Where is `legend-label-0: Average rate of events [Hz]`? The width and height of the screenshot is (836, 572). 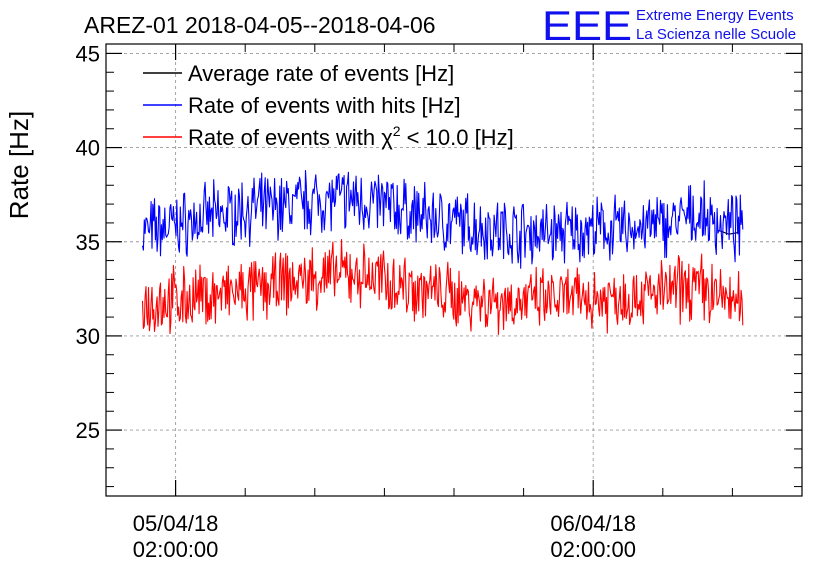
legend-label-0: Average rate of events [Hz] is located at coordinates (321, 73).